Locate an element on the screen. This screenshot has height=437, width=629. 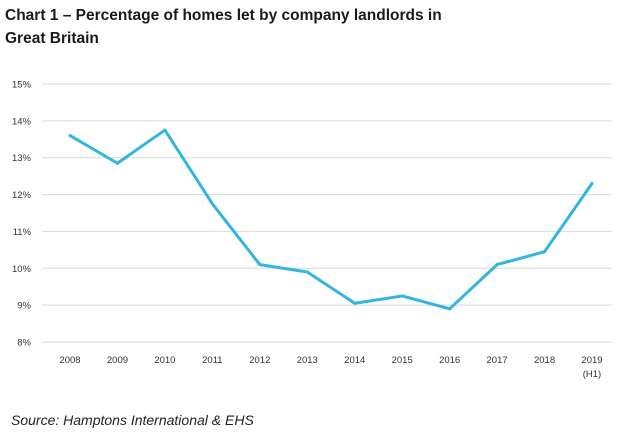
data-point-2012 is located at coordinates (260, 265).